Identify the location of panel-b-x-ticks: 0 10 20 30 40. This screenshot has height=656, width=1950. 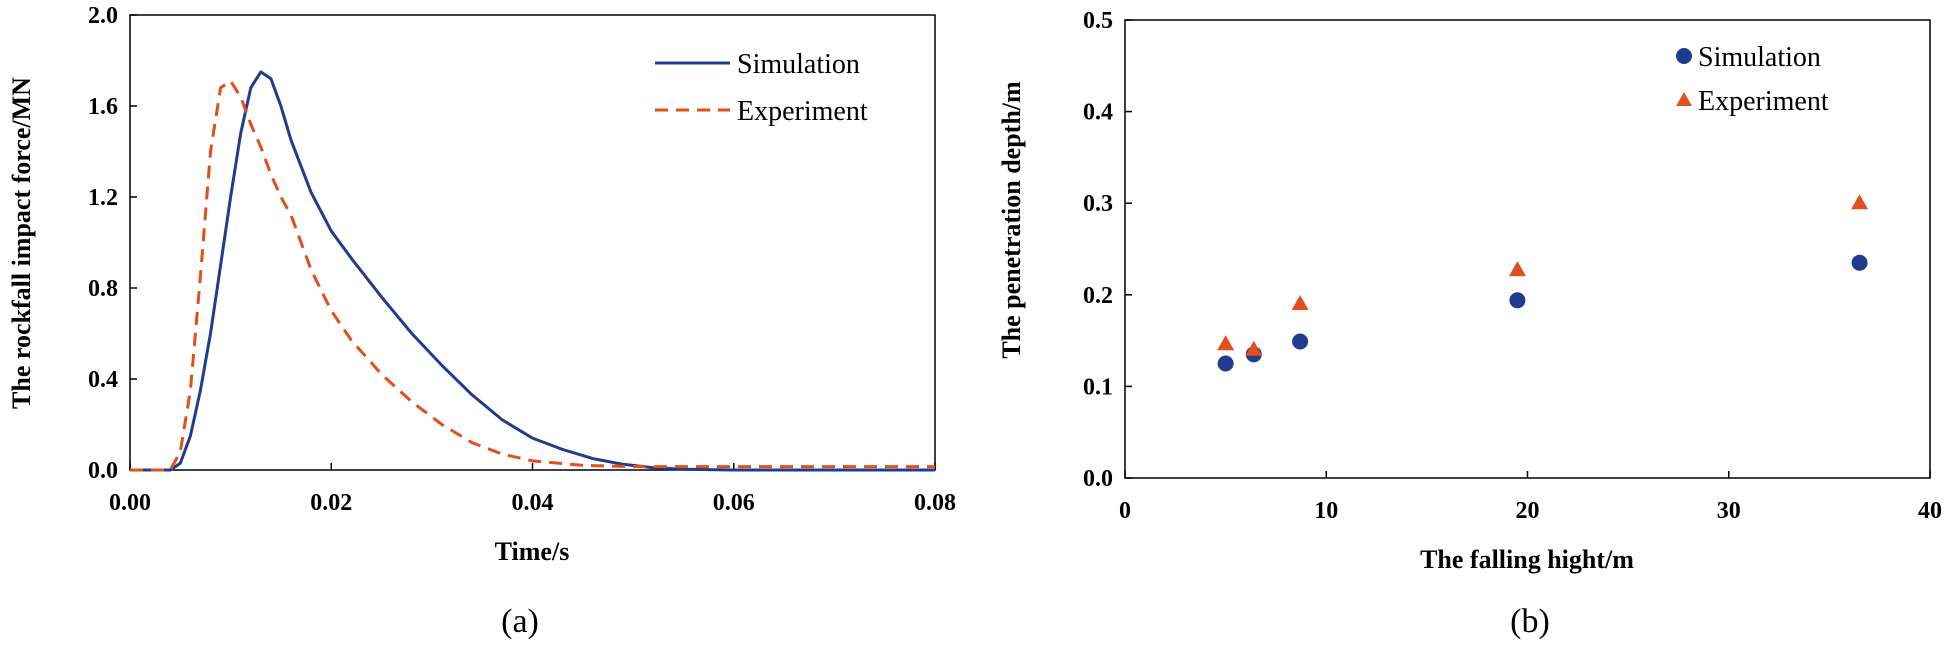
(1530, 497).